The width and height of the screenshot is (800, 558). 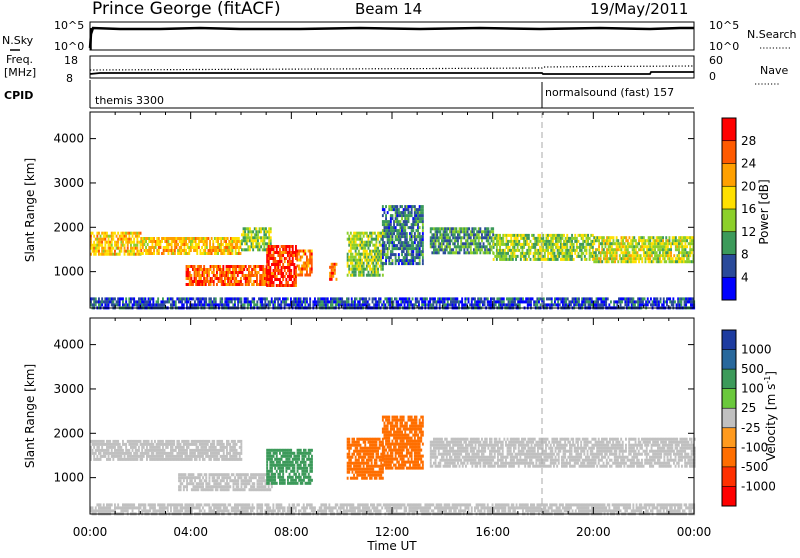 What do you see at coordinates (18, 40) in the screenshot?
I see `nsky-label: N.Sky` at bounding box center [18, 40].